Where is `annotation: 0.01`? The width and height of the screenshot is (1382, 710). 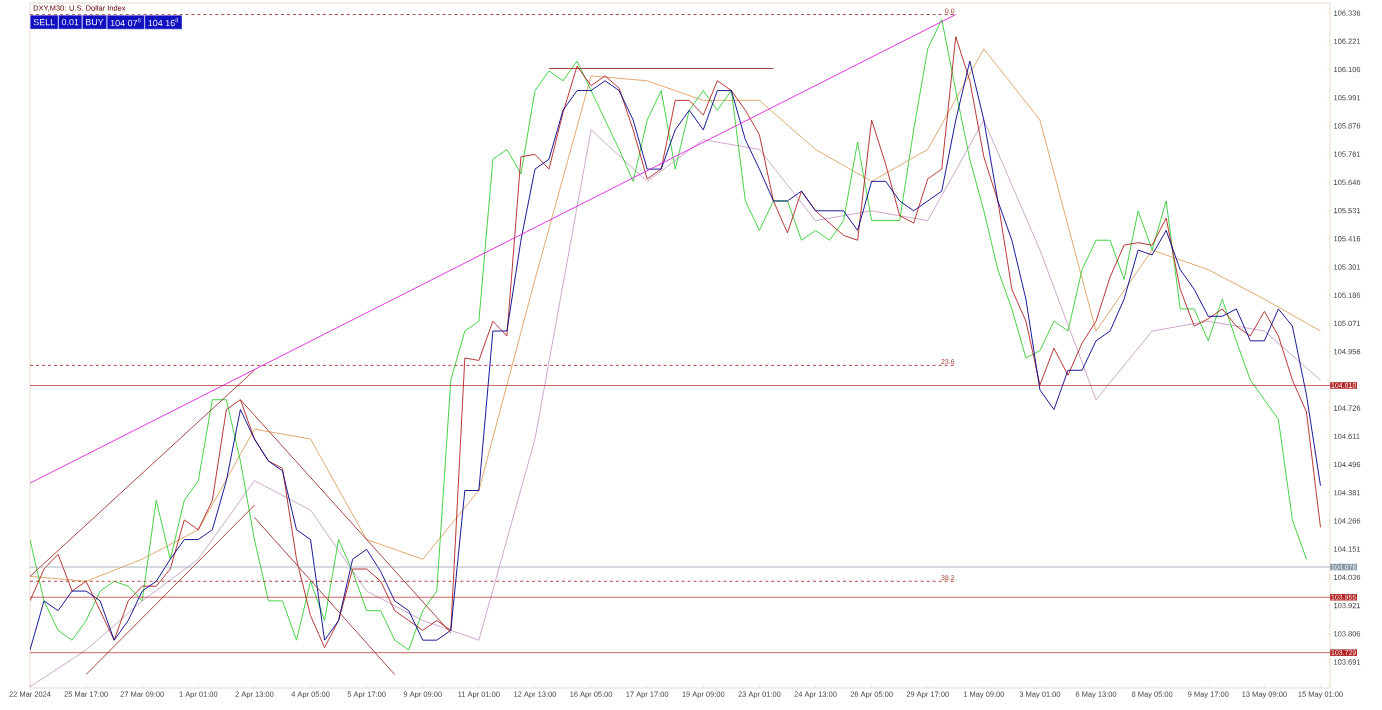
annotation: 0.01 is located at coordinates (70, 22).